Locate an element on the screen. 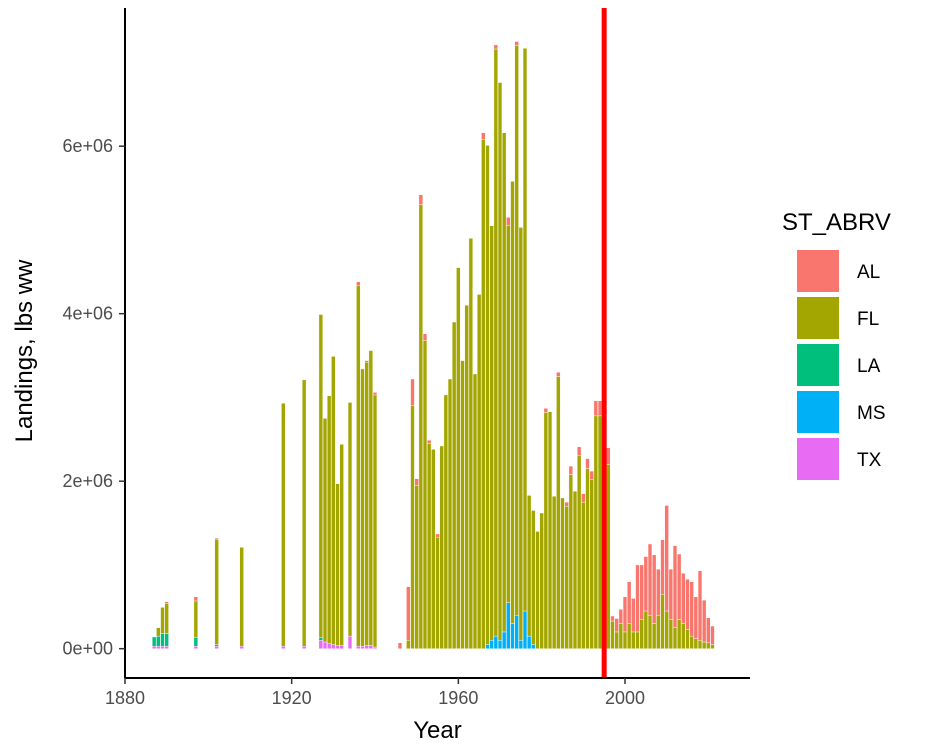  bar-segment-al-1990 is located at coordinates (583, 498).